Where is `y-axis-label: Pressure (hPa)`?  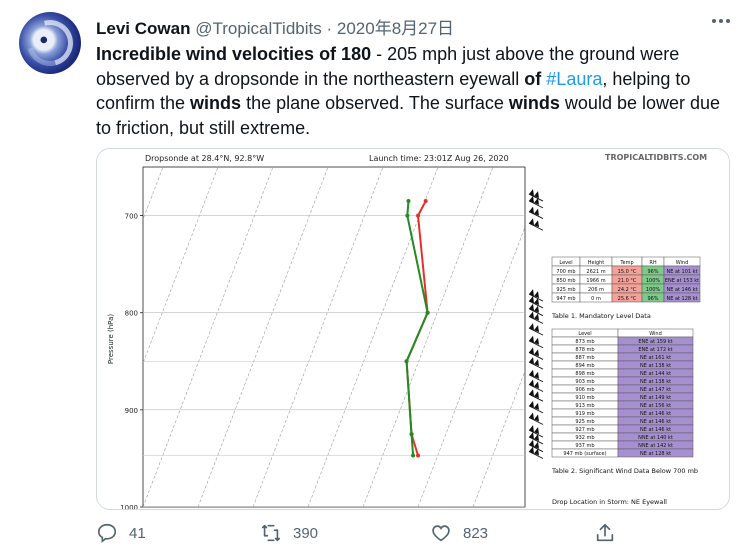
y-axis-label: Pressure (hPa) is located at coordinates (111, 339).